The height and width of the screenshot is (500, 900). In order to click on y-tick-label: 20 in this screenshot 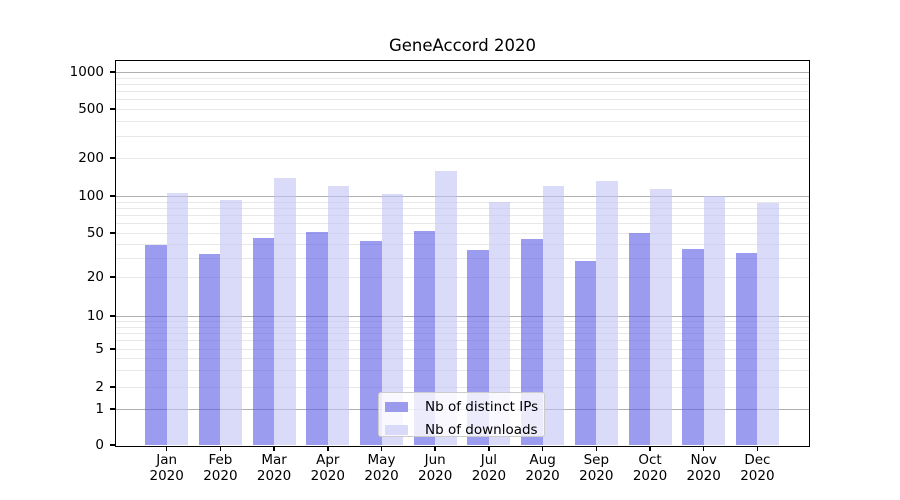, I will do `click(95, 277)`.